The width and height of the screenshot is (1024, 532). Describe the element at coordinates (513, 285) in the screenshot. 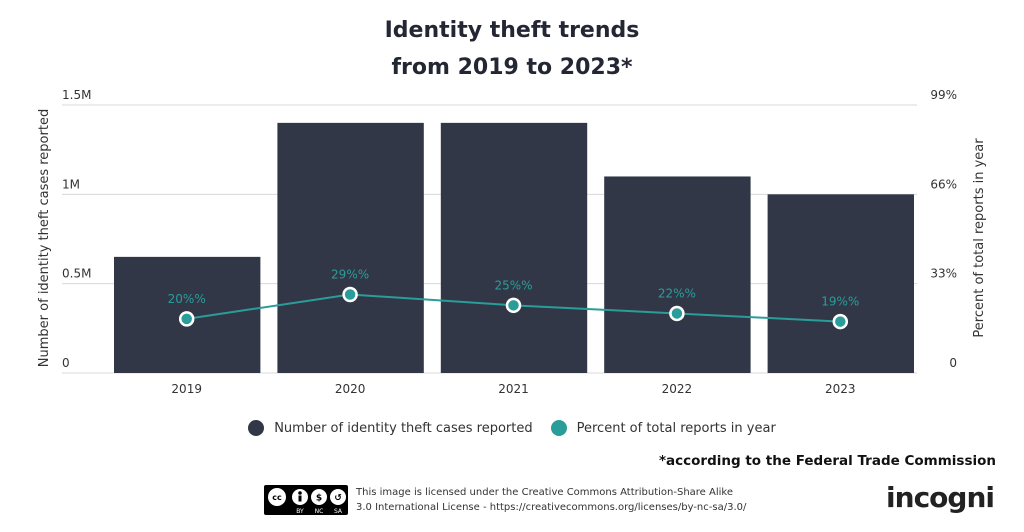

I see `data-label: 25%%` at that location.